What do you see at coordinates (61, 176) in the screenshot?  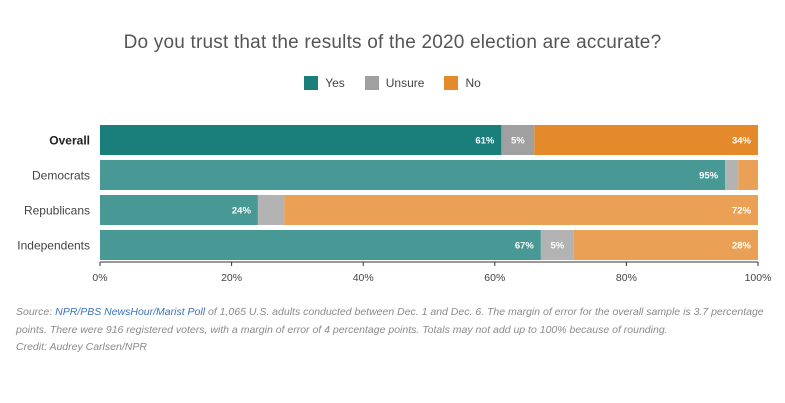 I see `category-label-democrats: Democrats` at bounding box center [61, 176].